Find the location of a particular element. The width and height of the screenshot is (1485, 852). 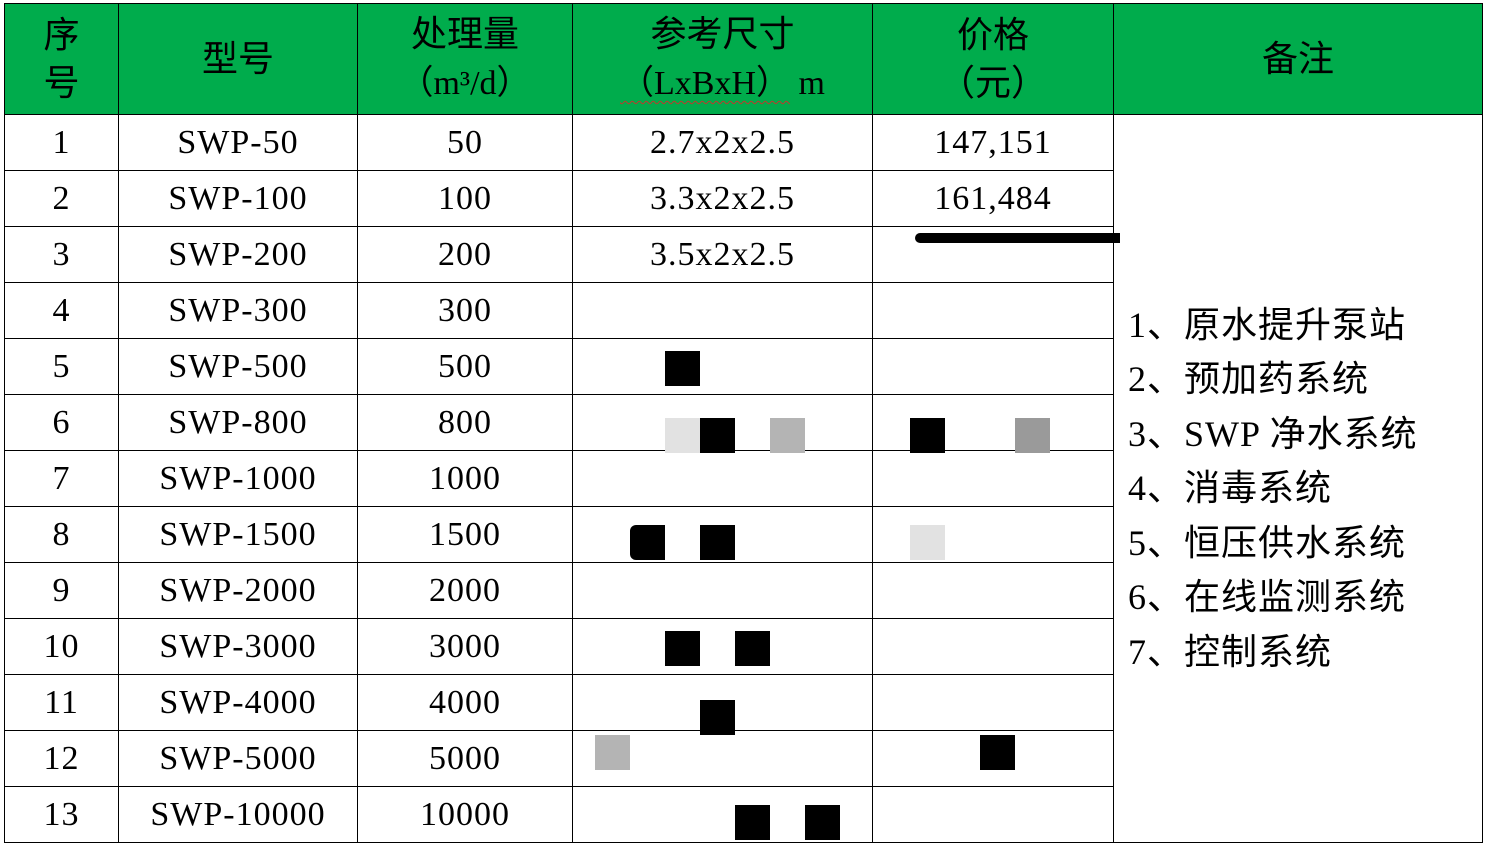

cell-index: 11 is located at coordinates (61, 702).